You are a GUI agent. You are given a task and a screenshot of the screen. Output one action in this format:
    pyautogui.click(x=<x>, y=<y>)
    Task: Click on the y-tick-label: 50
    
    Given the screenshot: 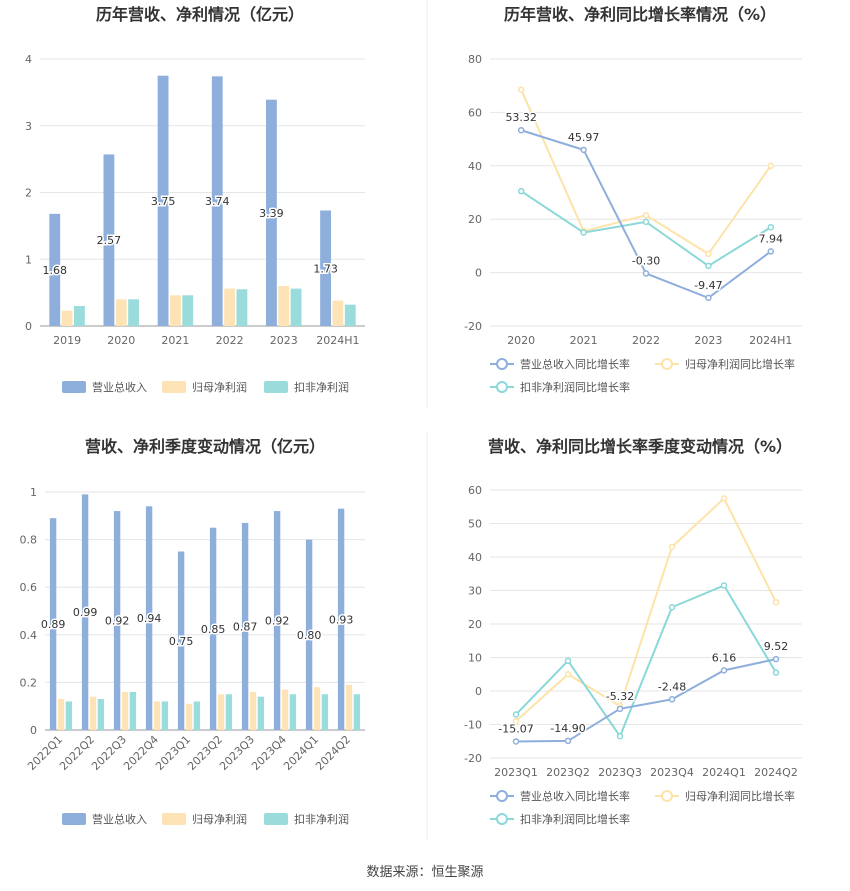 What is the action you would take?
    pyautogui.click(x=475, y=524)
    